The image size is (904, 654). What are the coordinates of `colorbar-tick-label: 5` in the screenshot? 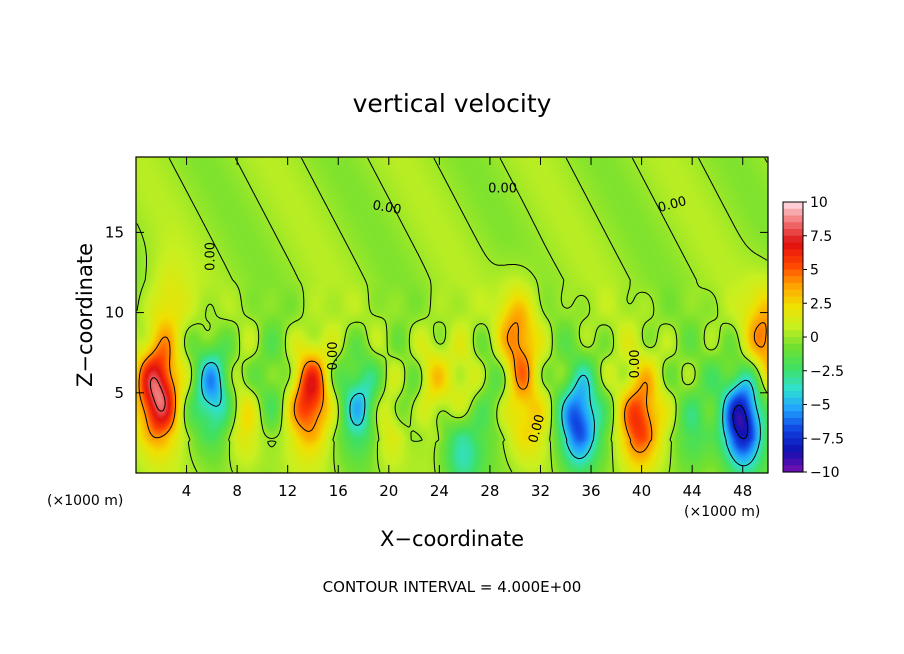 It's located at (814, 271).